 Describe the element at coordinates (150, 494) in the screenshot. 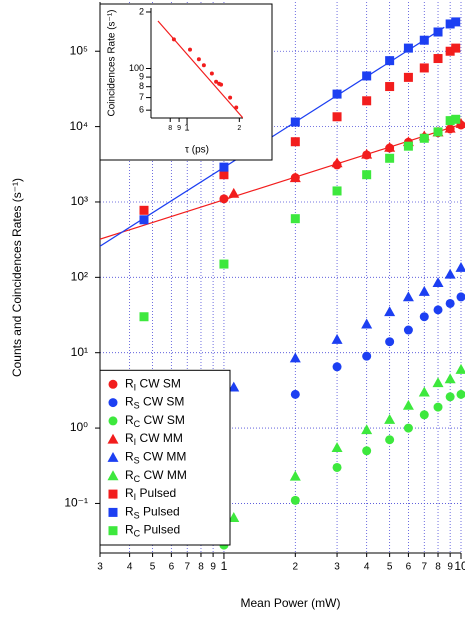

I see `legend-label: RI Pulsed` at that location.